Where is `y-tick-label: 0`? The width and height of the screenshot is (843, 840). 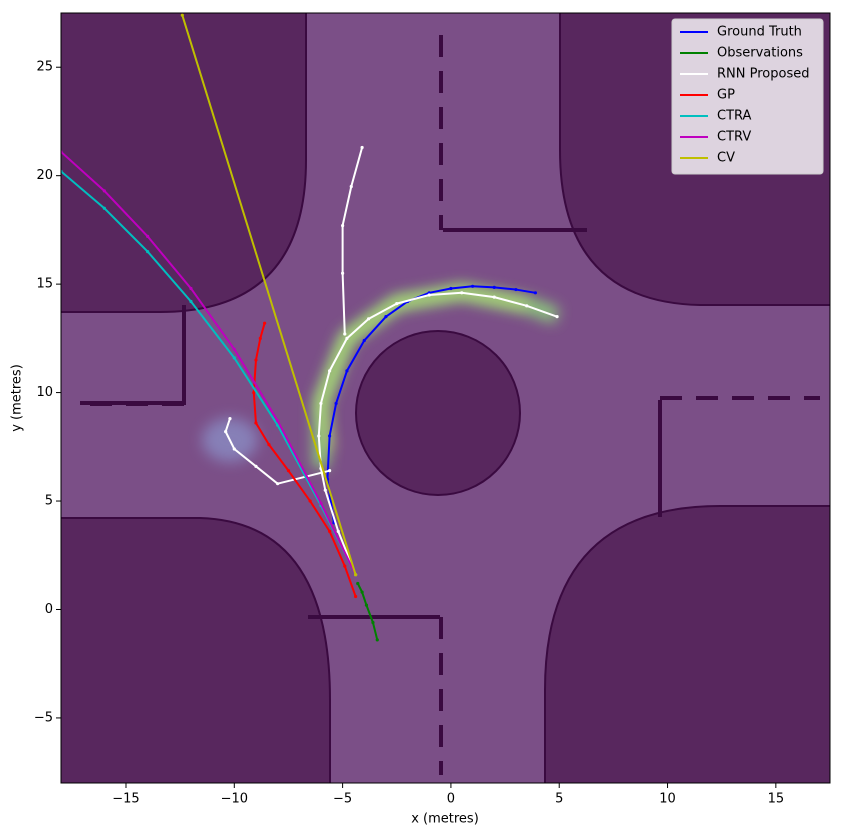
y-tick-label: 0 is located at coordinates (49, 609).